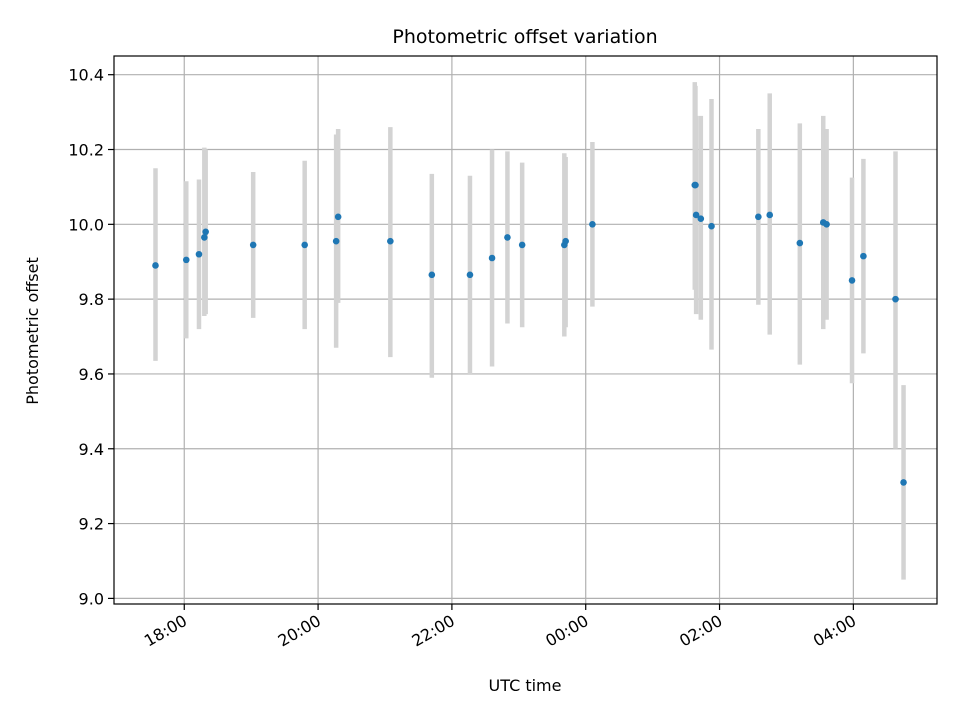  I want to click on x-tick-label: 18:00, so click(165, 631).